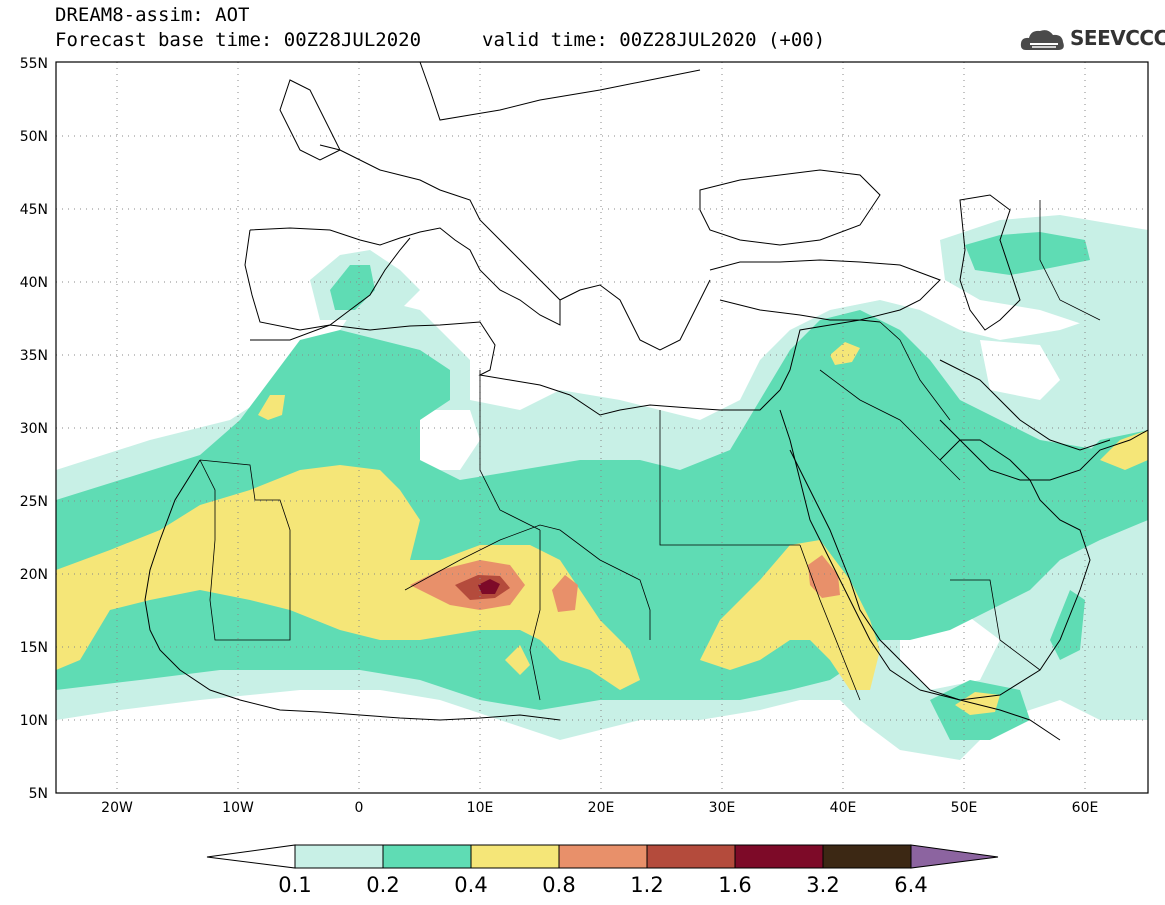 The height and width of the screenshot is (905, 1165). I want to click on lat-label: 10N, so click(34, 721).